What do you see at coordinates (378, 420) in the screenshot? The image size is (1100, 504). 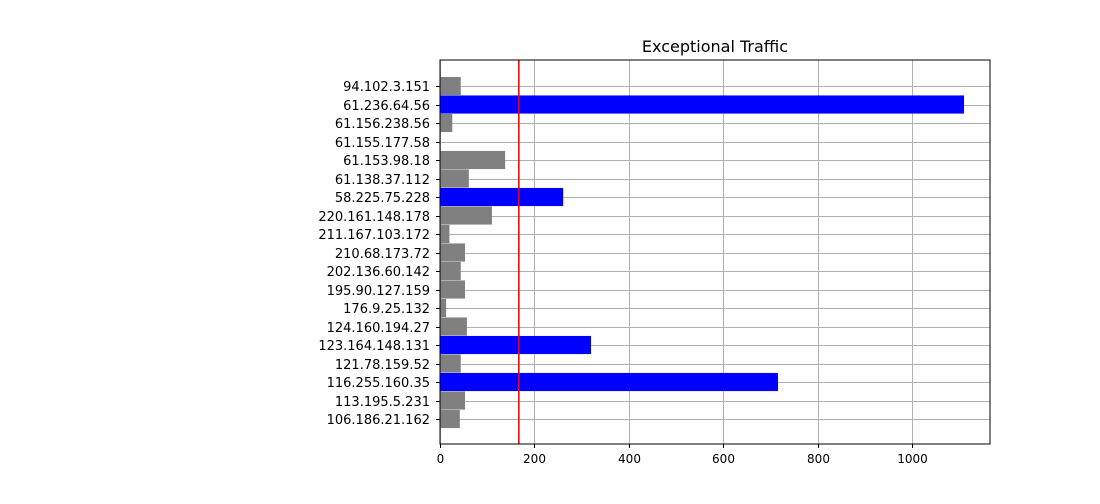 I see `y-tick-label: 106.186.21.162` at bounding box center [378, 420].